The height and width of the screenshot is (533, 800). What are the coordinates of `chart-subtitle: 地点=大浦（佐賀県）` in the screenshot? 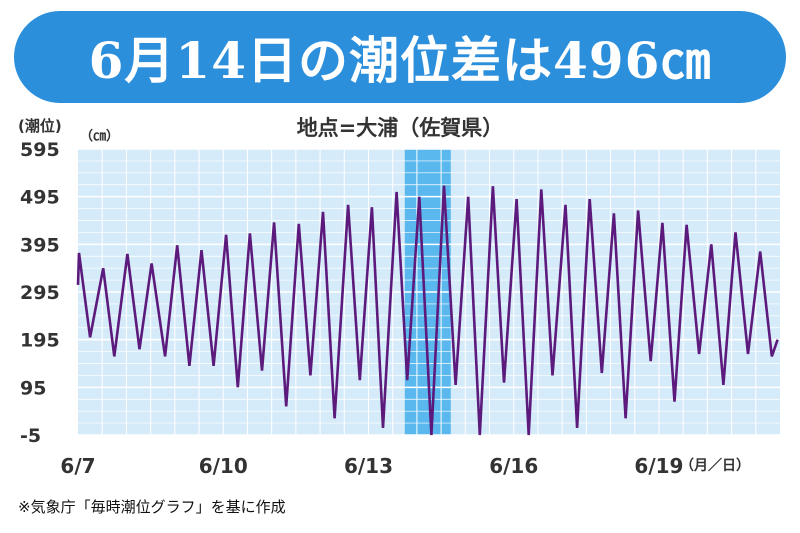 It's located at (400, 128).